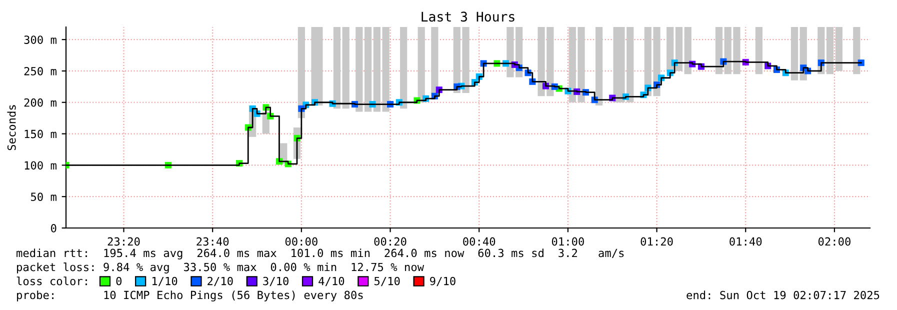  What do you see at coordinates (40, 71) in the screenshot?
I see `y-tick-label: 250 m` at bounding box center [40, 71].